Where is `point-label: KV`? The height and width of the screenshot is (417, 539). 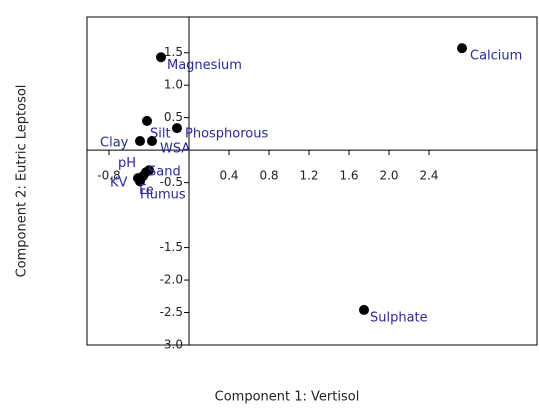
point-label: KV is located at coordinates (119, 183).